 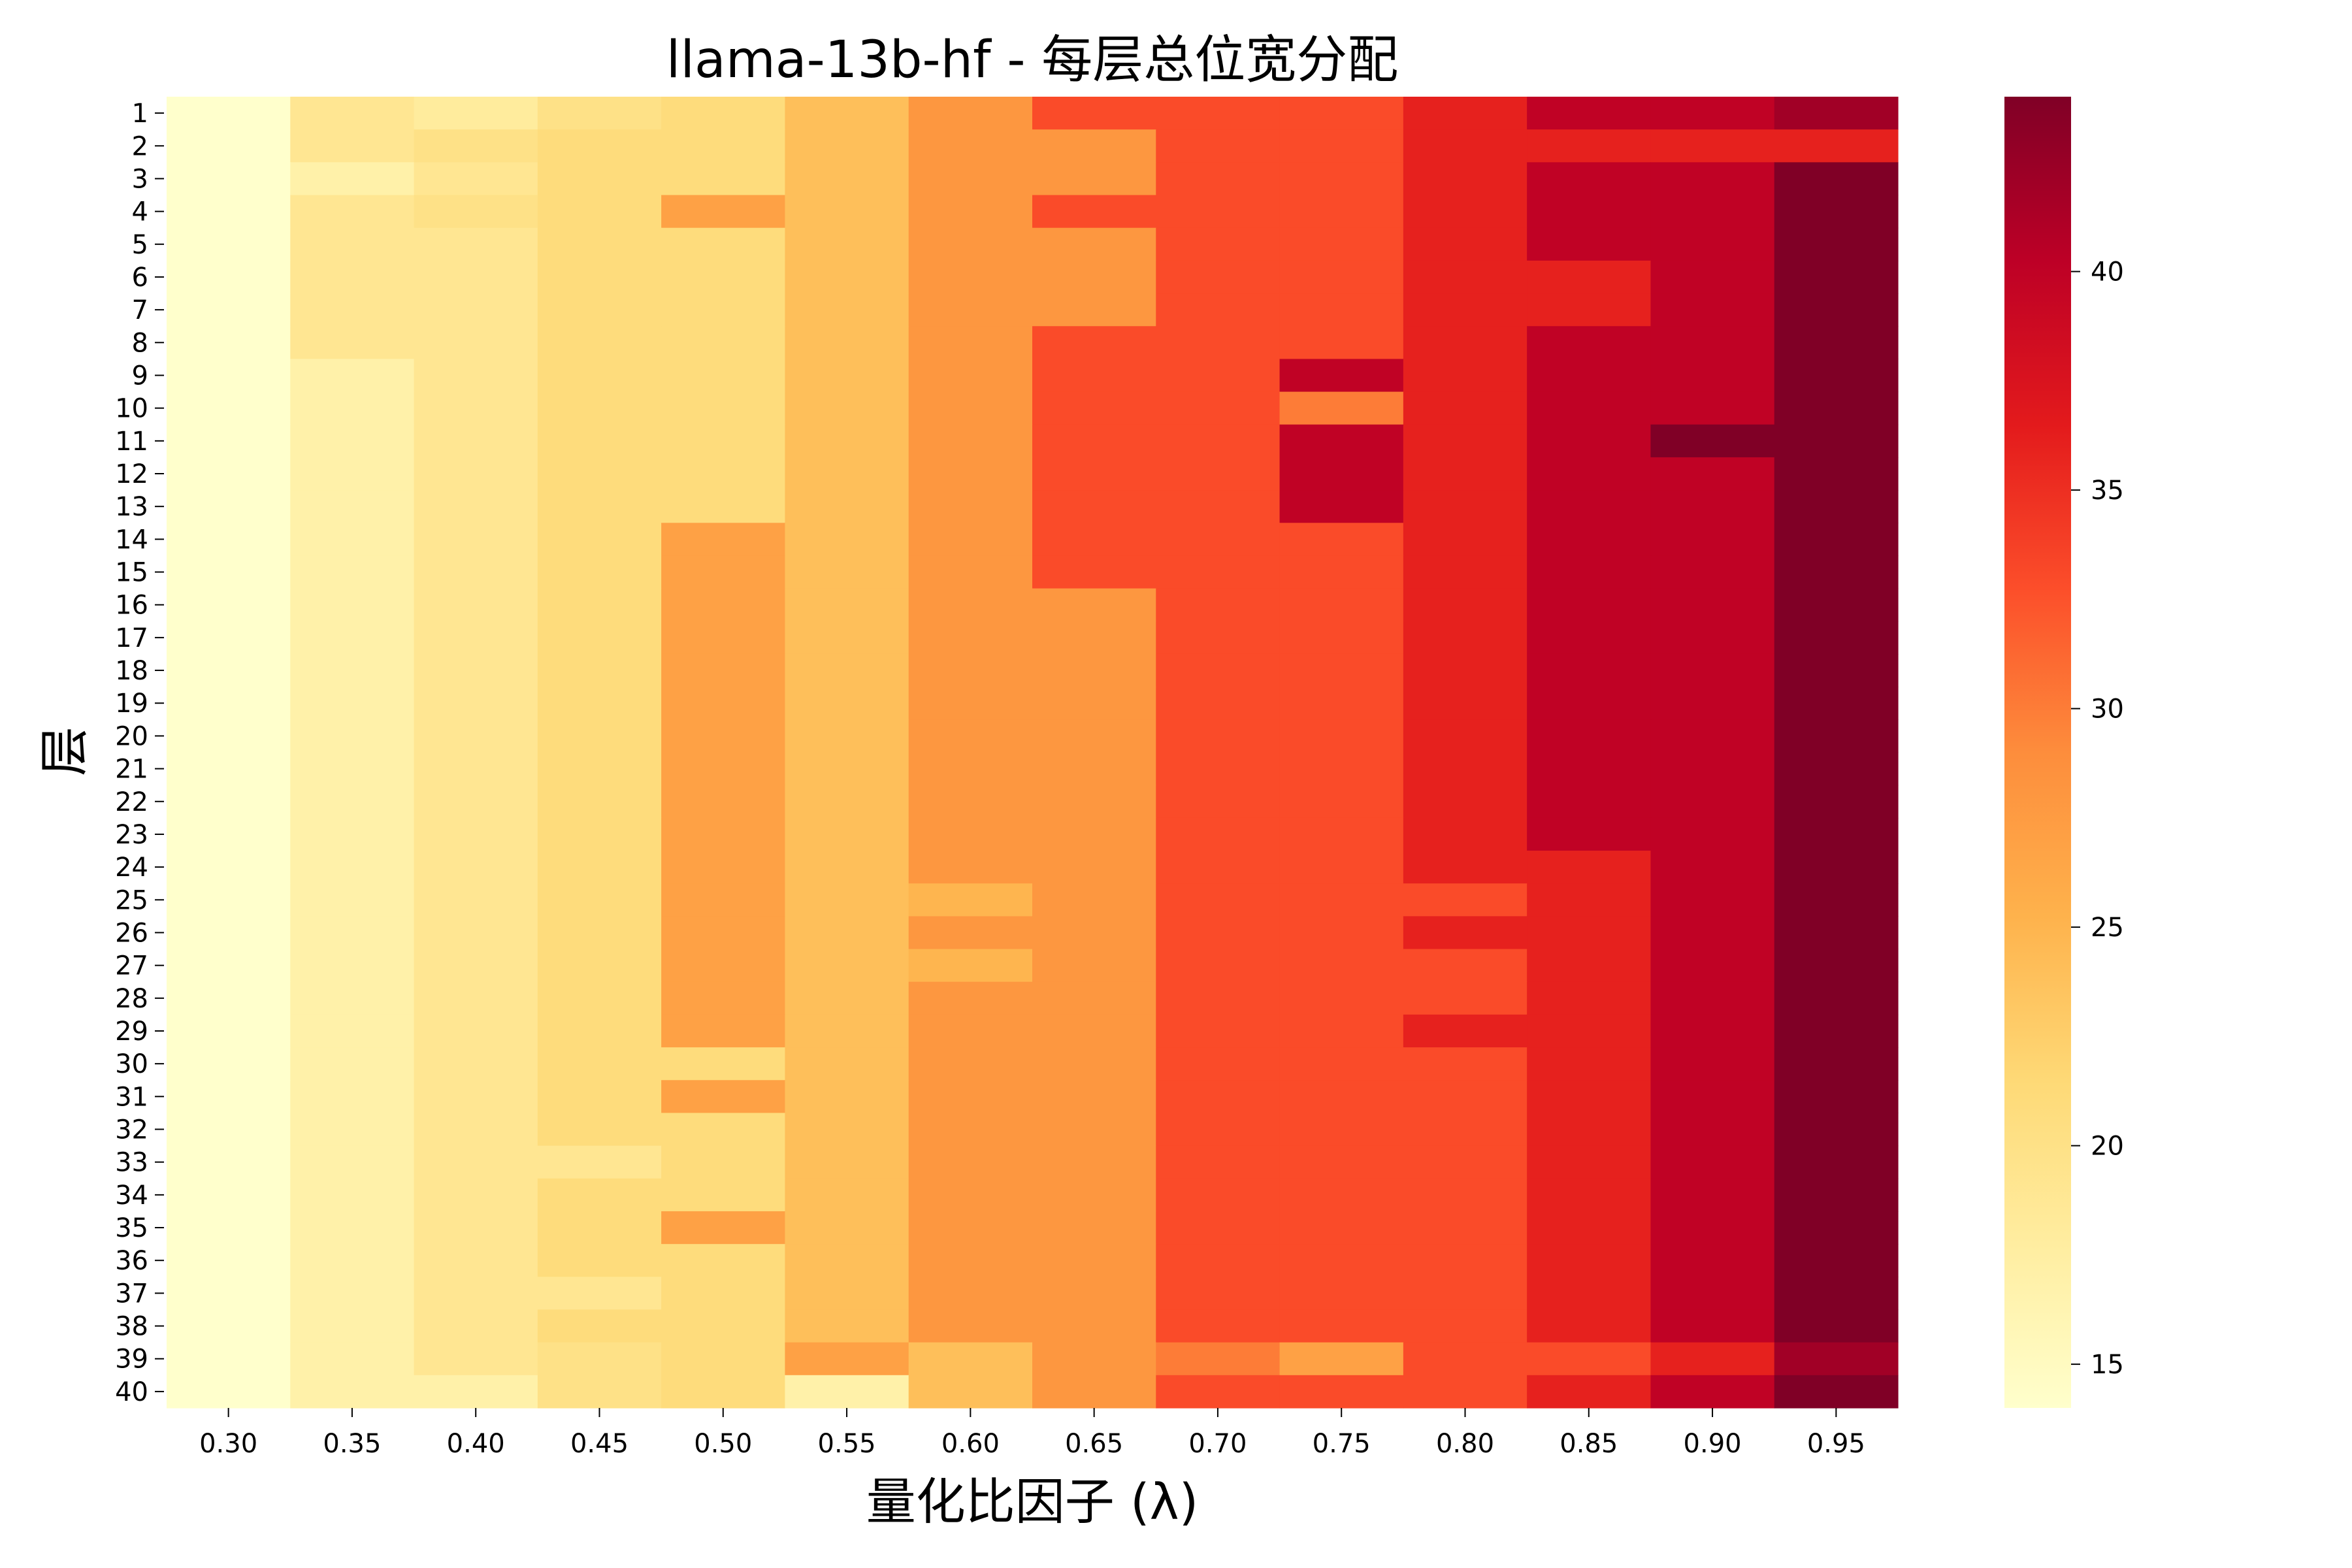 What do you see at coordinates (1465, 1444) in the screenshot?
I see `x-tick-label: 0.80` at bounding box center [1465, 1444].